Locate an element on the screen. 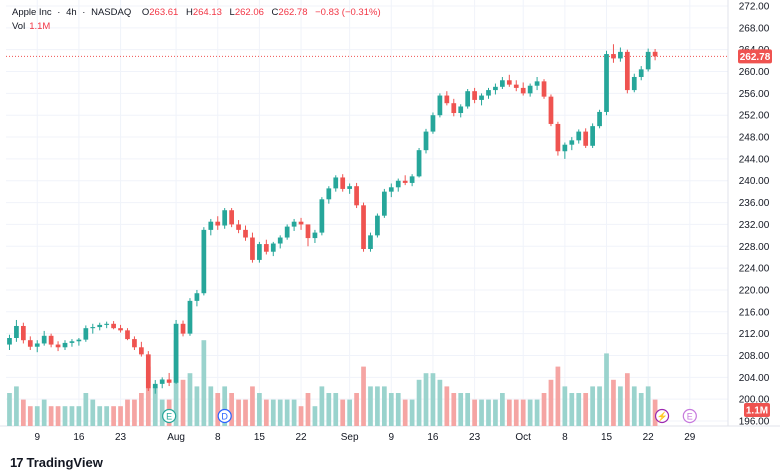 The width and height of the screenshot is (780, 470). price-tick-label: 204.00 is located at coordinates (754, 378).